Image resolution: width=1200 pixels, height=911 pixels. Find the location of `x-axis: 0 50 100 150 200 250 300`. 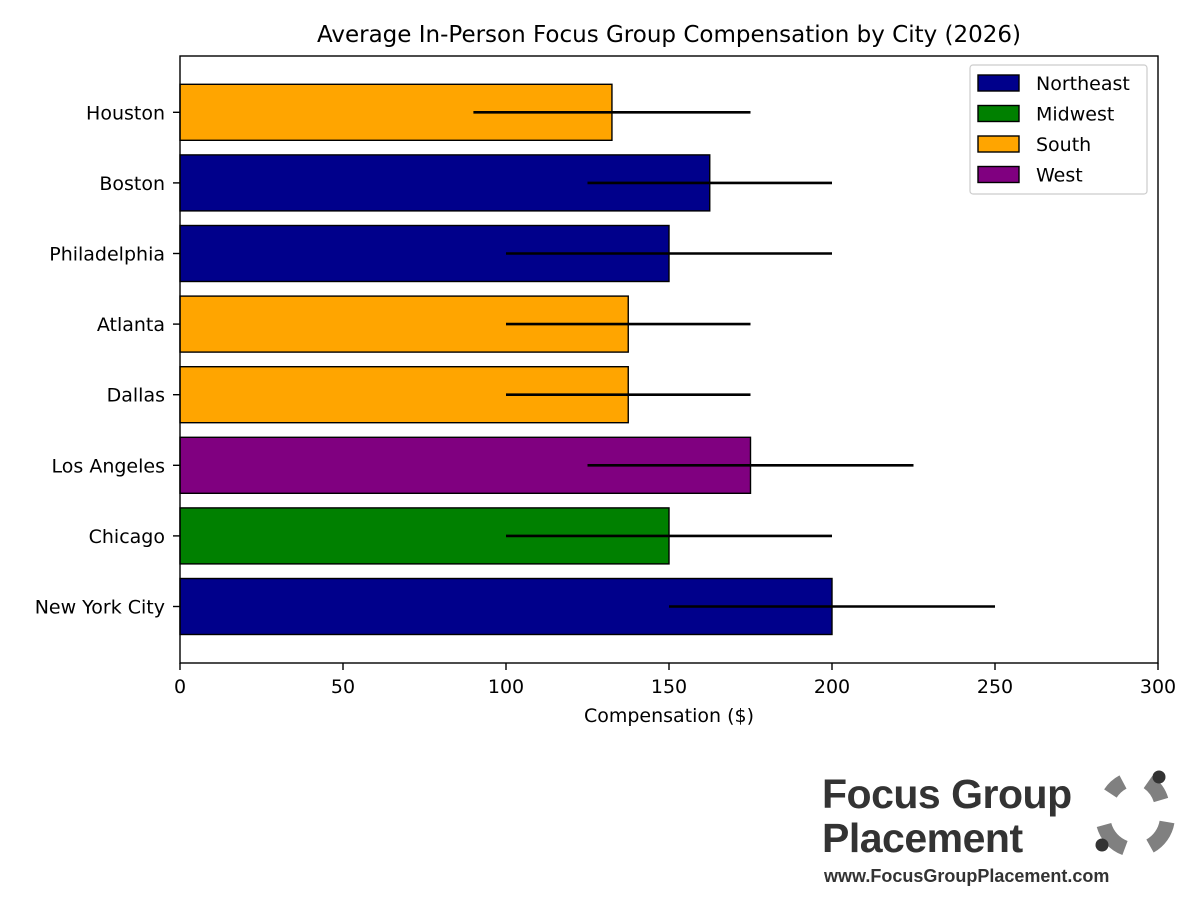

x-axis: 0 50 100 150 200 250 300 is located at coordinates (675, 680).